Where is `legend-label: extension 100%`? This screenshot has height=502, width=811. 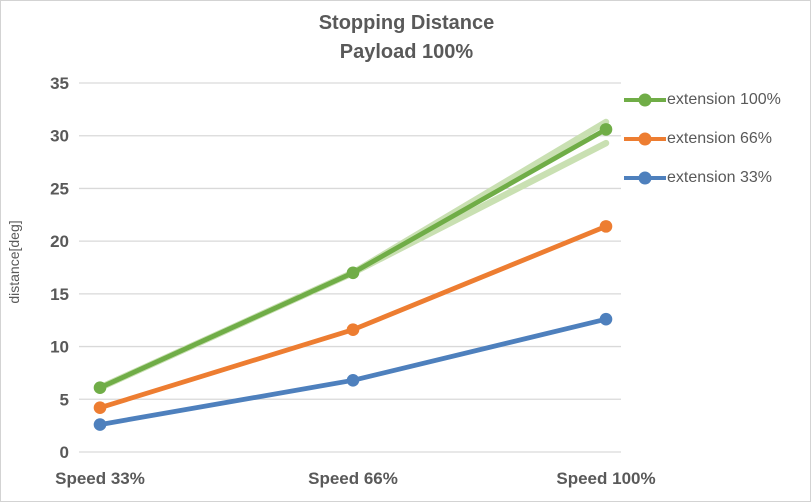 legend-label: extension 100% is located at coordinates (724, 99).